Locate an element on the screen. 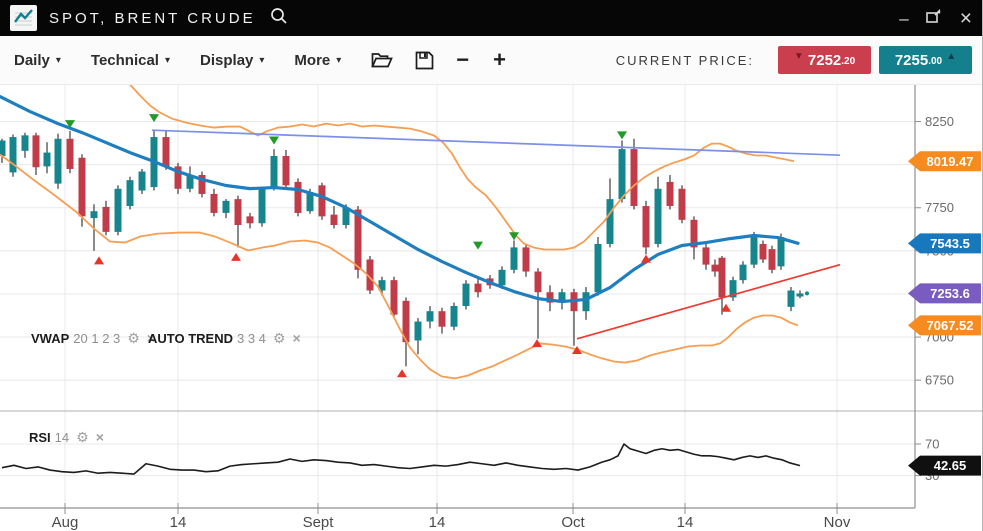  time-tick-label: Aug is located at coordinates (65, 522).